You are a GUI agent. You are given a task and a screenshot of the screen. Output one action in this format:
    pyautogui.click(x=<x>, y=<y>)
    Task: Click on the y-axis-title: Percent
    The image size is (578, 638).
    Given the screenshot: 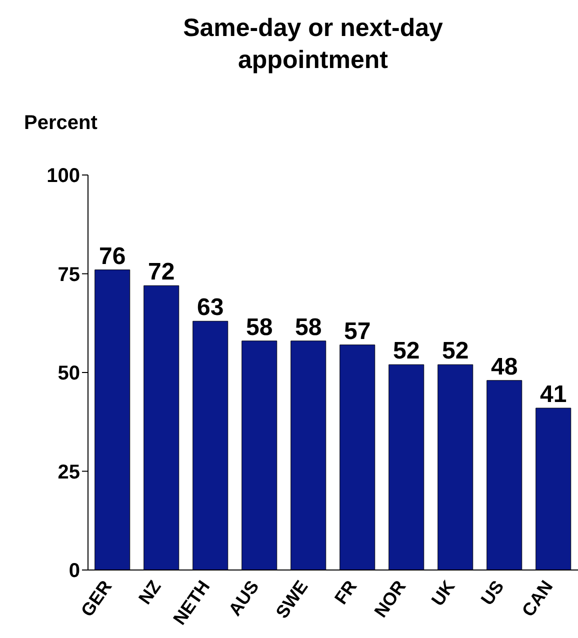 What is the action you would take?
    pyautogui.click(x=61, y=123)
    